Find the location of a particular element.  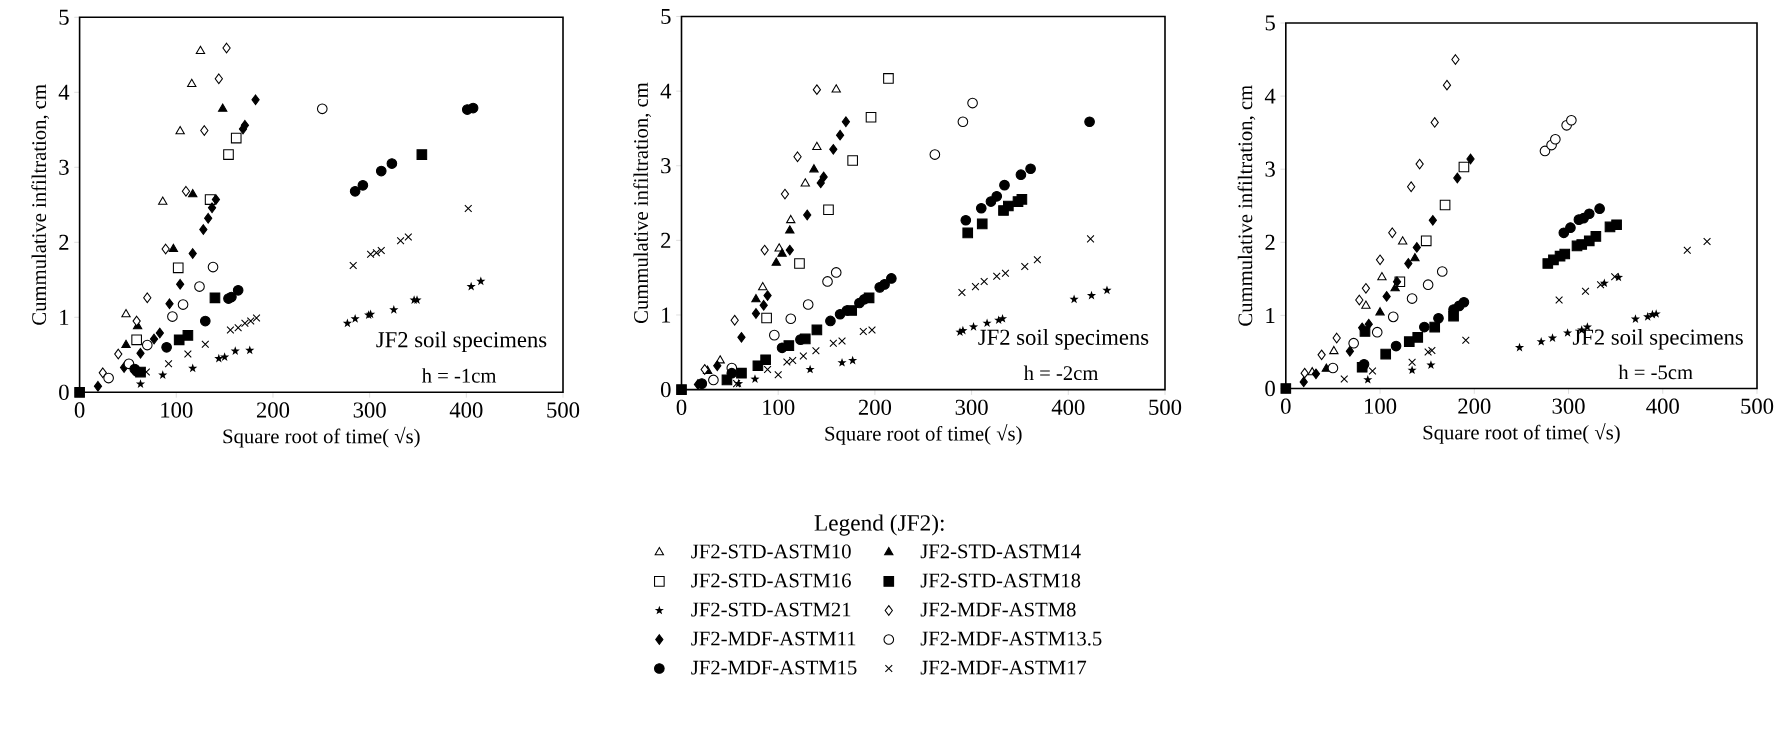

legend-title: Legend (JF2): is located at coordinates (879, 525).